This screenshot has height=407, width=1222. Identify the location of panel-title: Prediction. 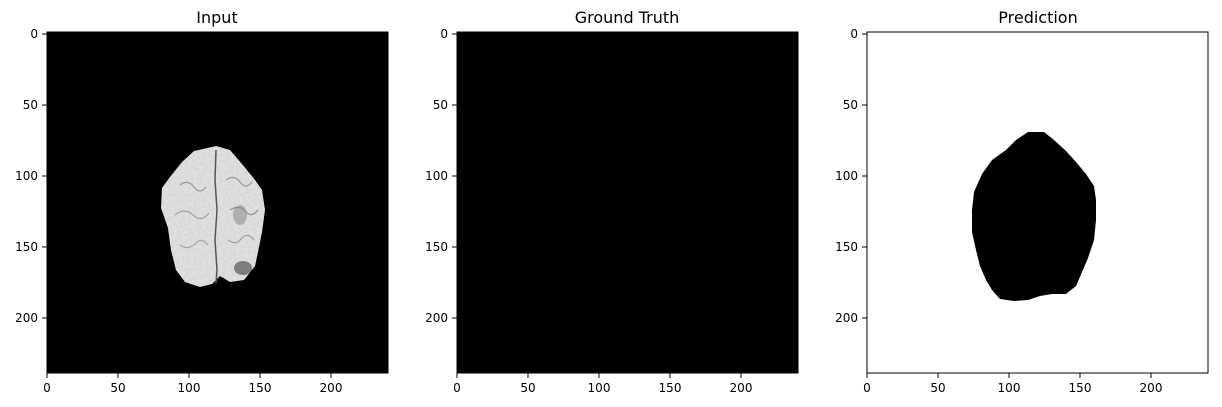
(1037, 17).